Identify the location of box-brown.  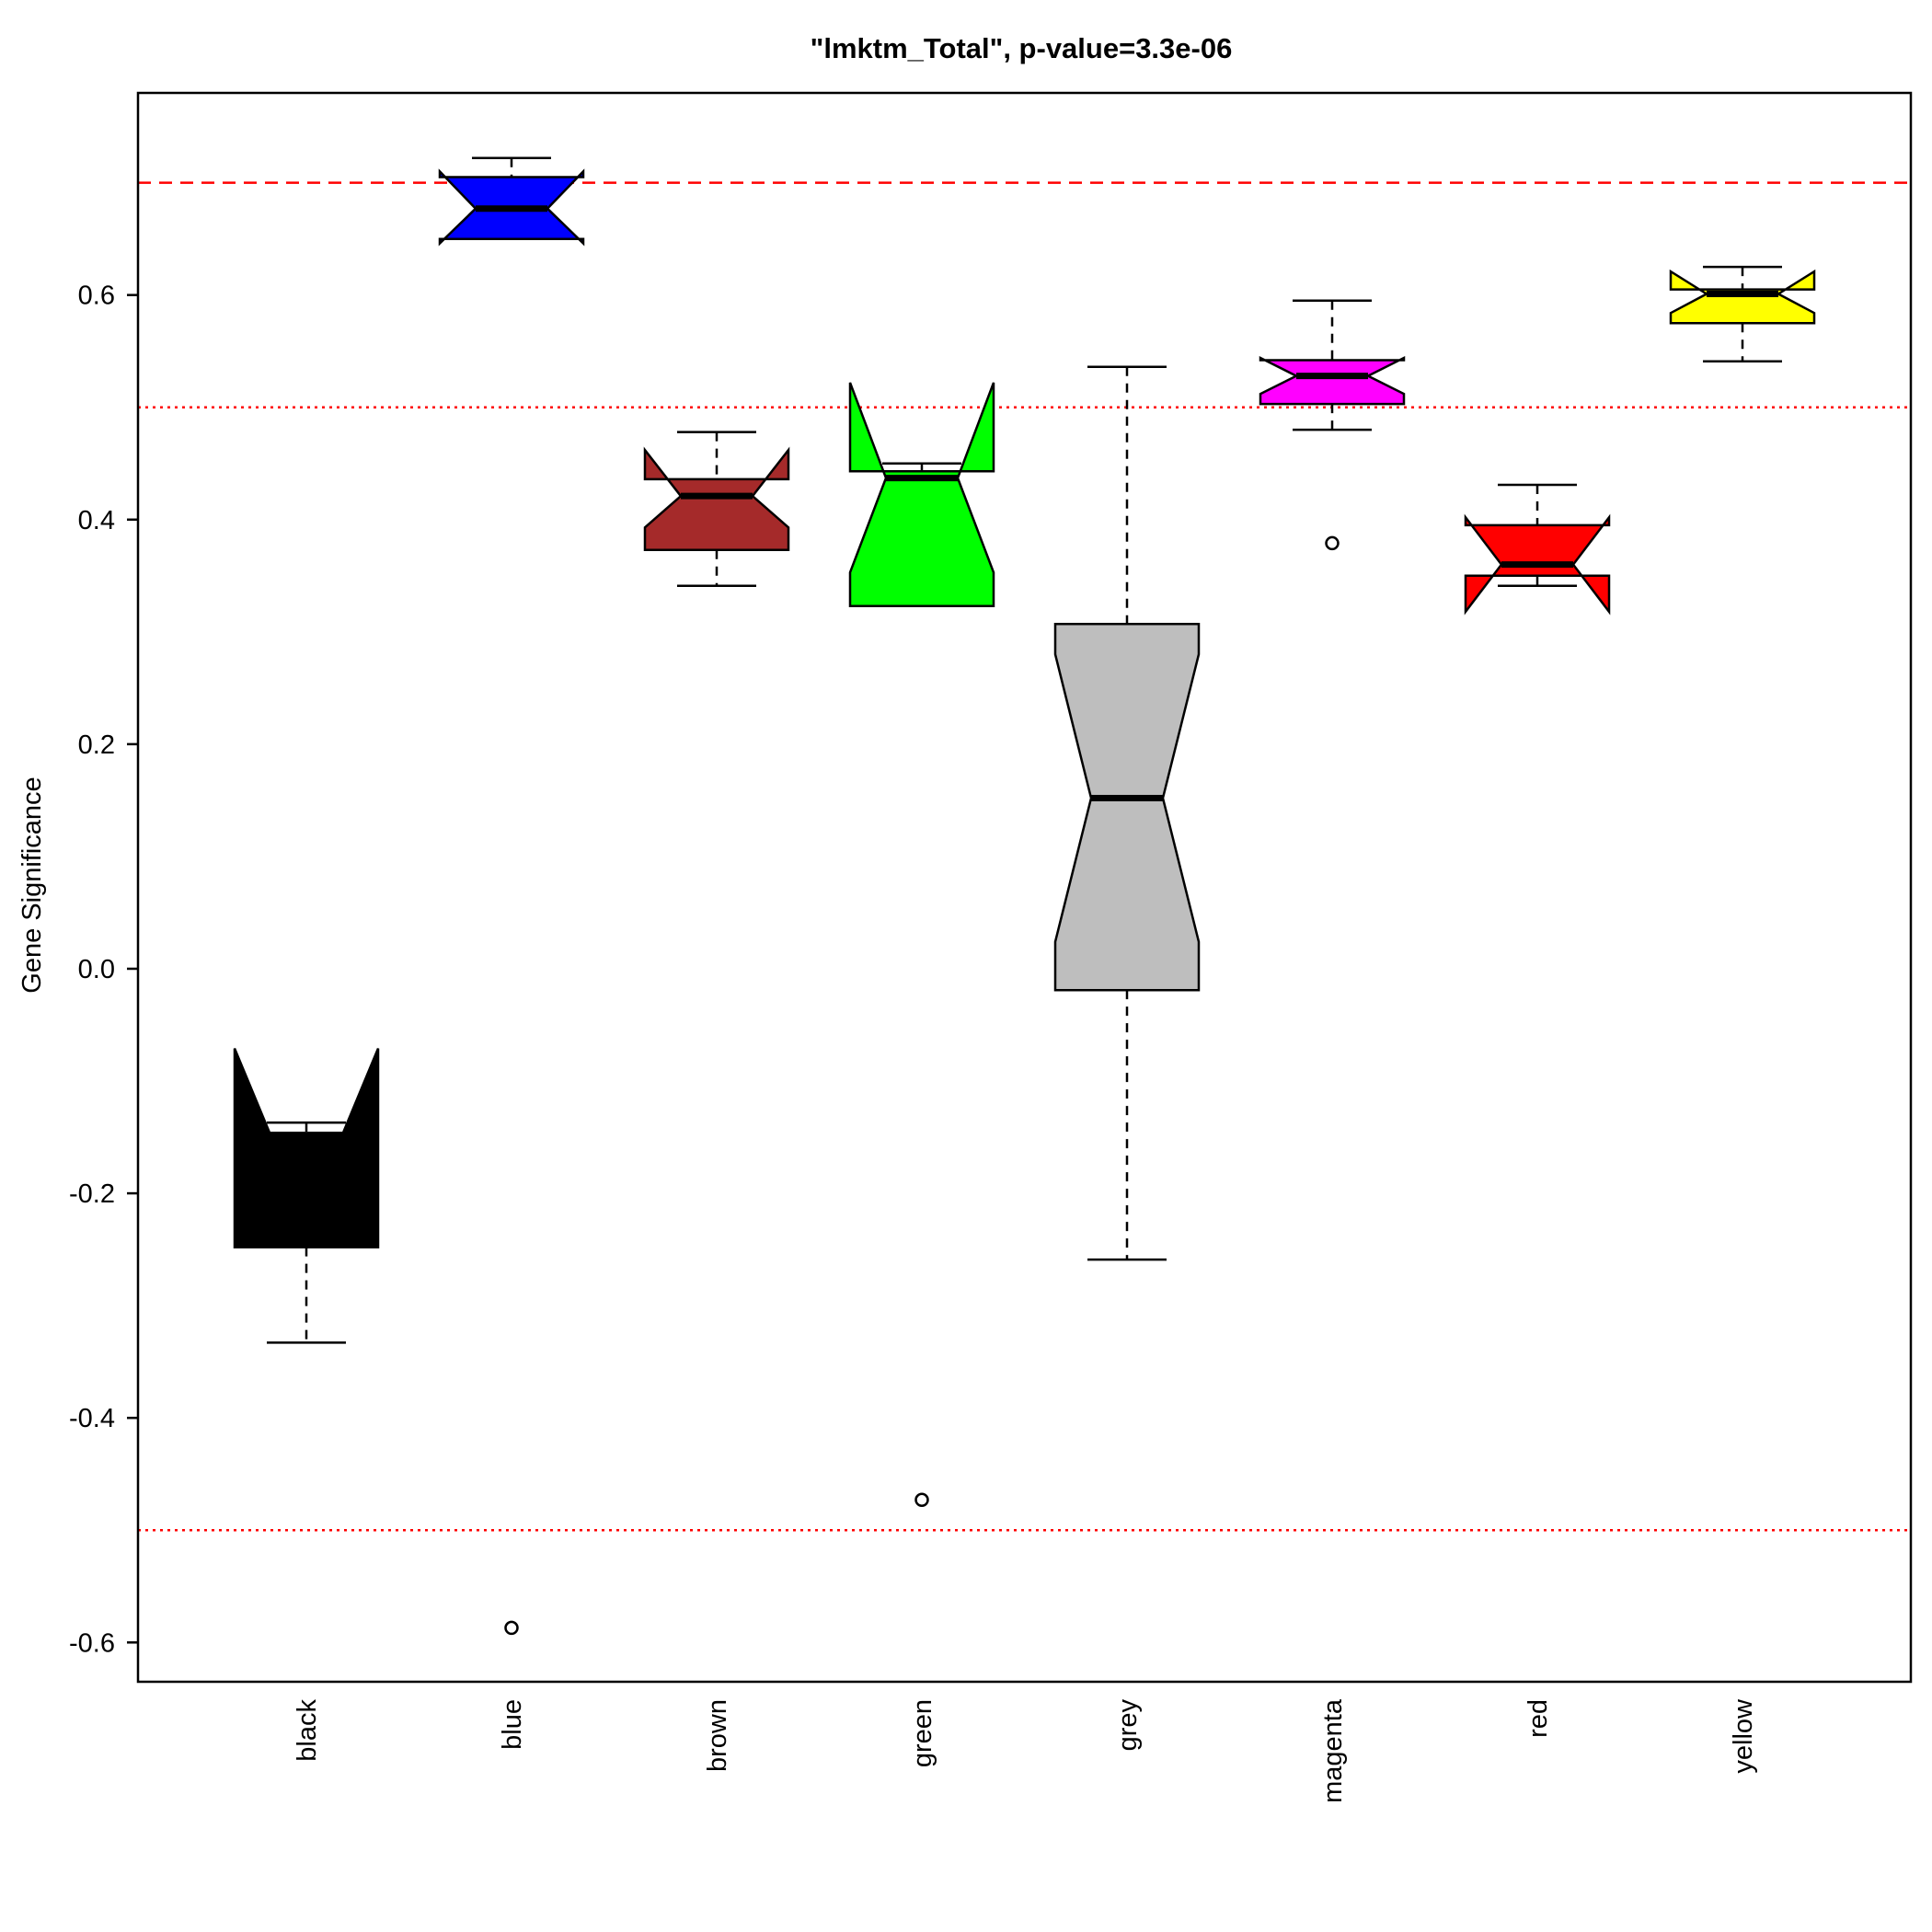
(716, 509).